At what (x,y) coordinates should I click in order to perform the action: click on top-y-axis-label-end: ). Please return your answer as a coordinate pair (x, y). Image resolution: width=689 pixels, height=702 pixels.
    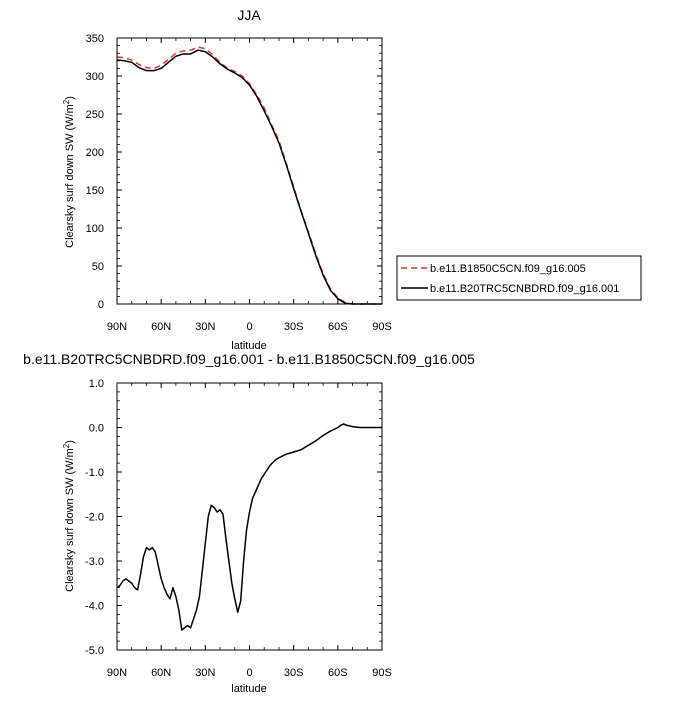
    Looking at the image, I should click on (70, 98).